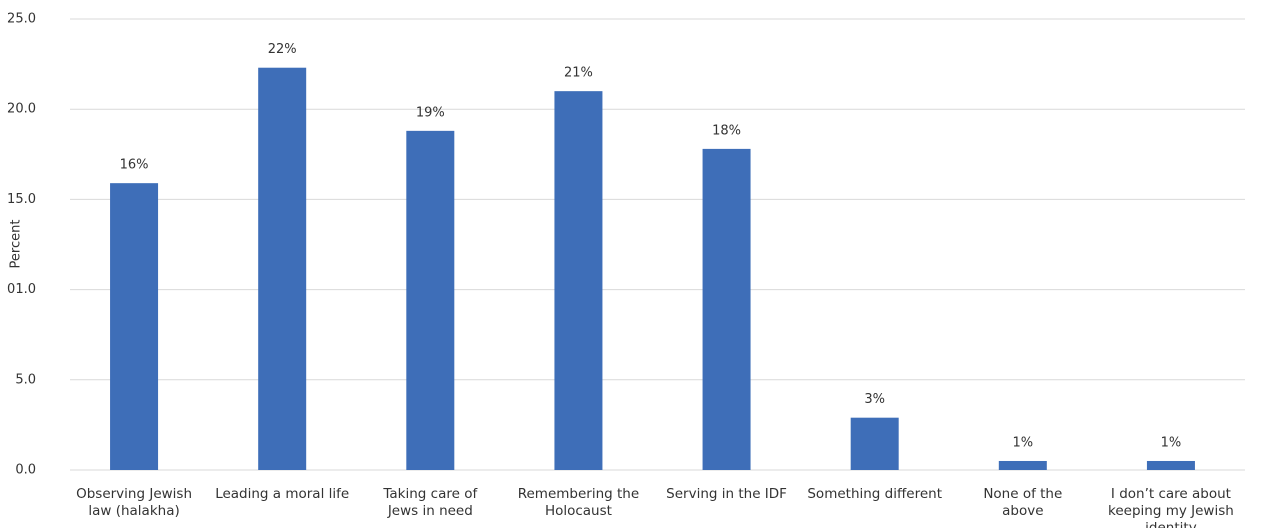 The width and height of the screenshot is (1261, 528). What do you see at coordinates (430, 502) in the screenshot?
I see `x-tick-label: Taking care of Jews in need` at bounding box center [430, 502].